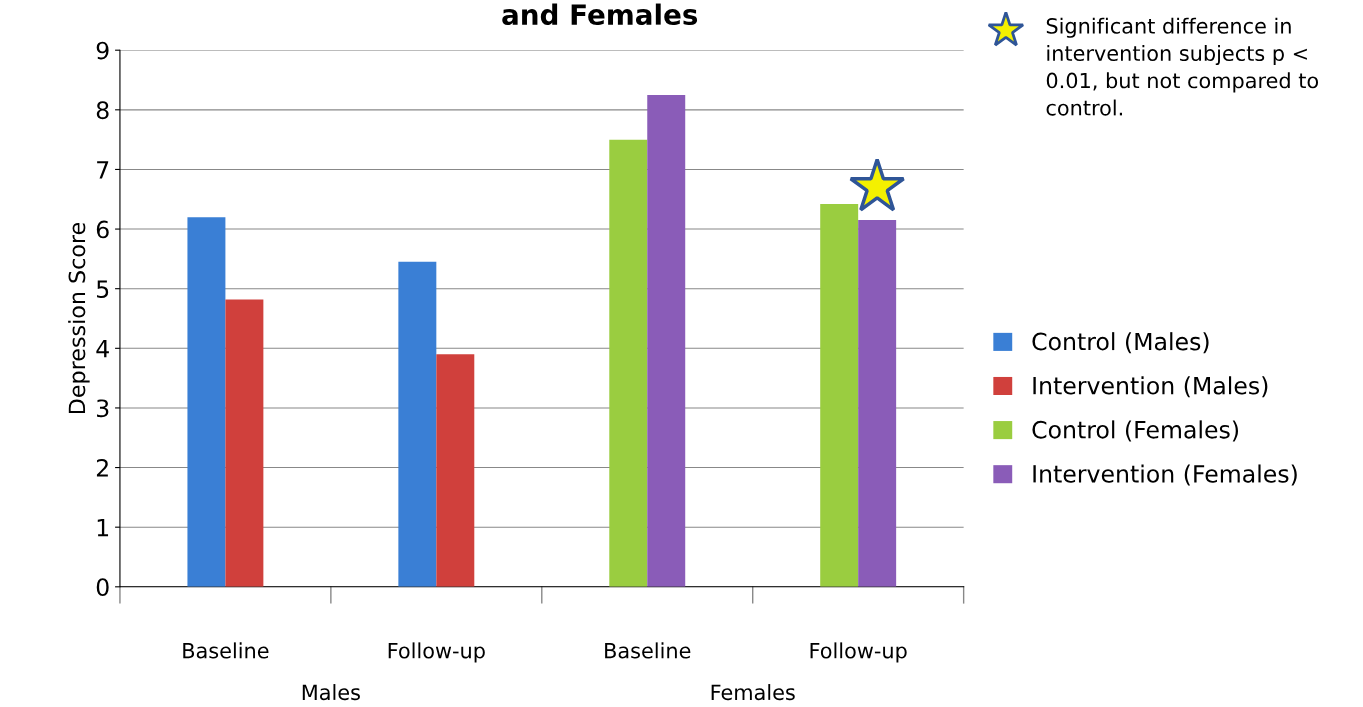 The height and width of the screenshot is (707, 1363). What do you see at coordinates (103, 289) in the screenshot?
I see `y-tick-label: 5` at bounding box center [103, 289].